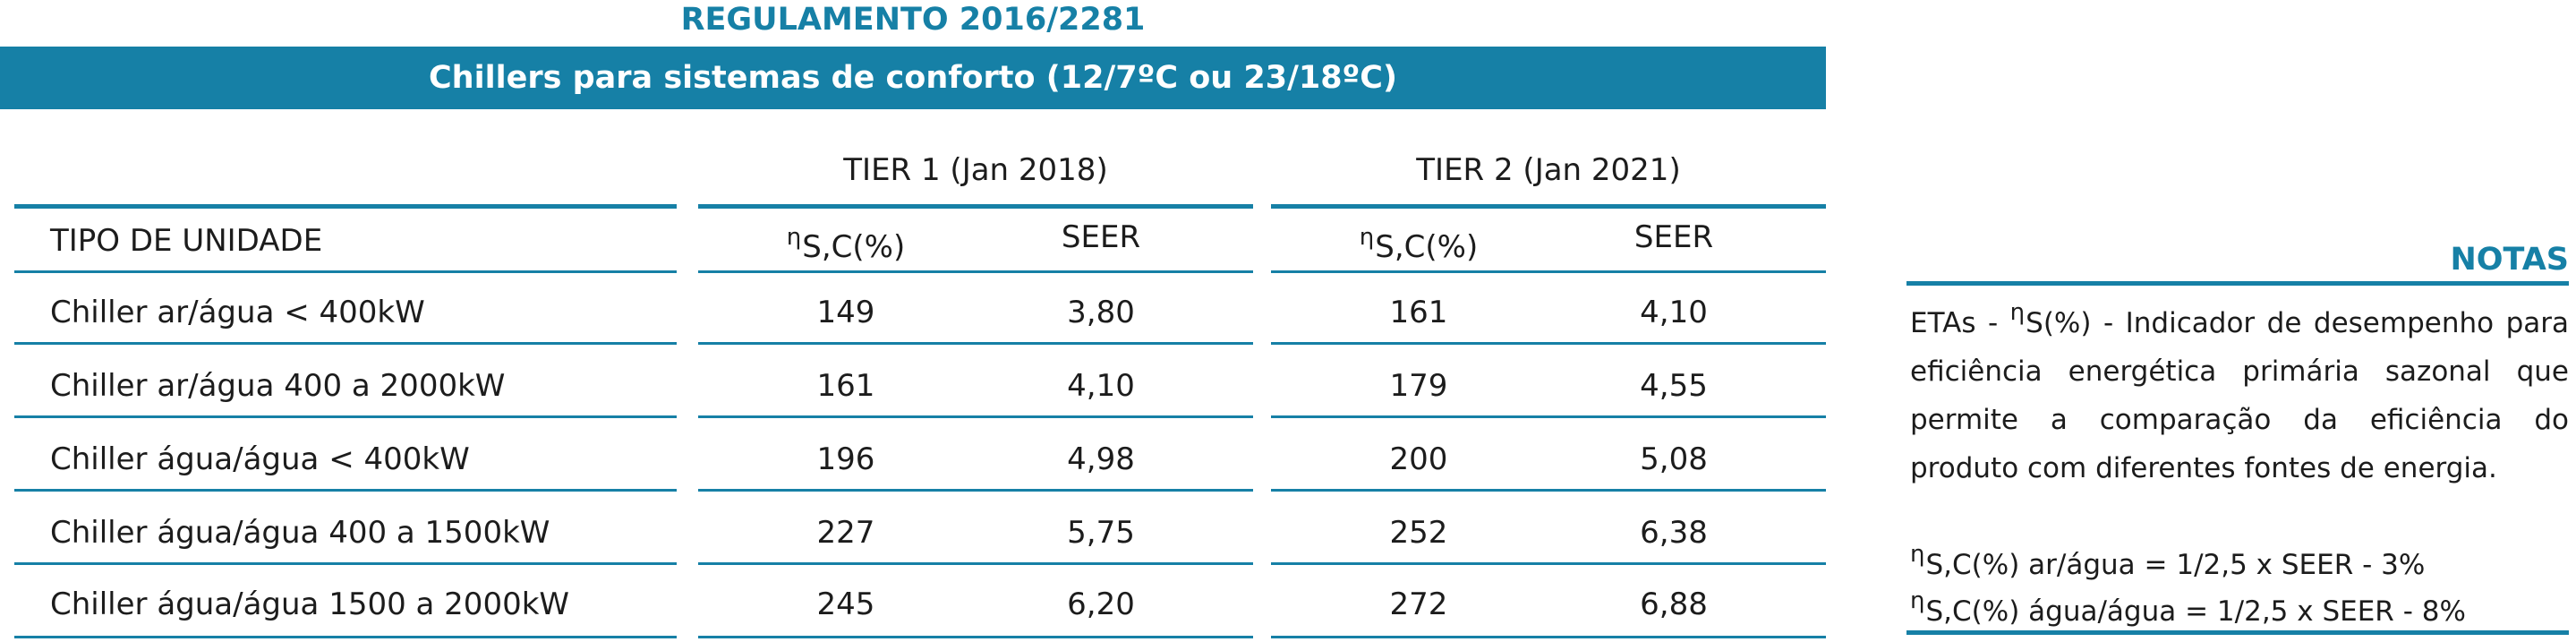 This screenshot has height=642, width=2576. What do you see at coordinates (1418, 459) in the screenshot?
I see `row-tier2-eta: 200` at bounding box center [1418, 459].